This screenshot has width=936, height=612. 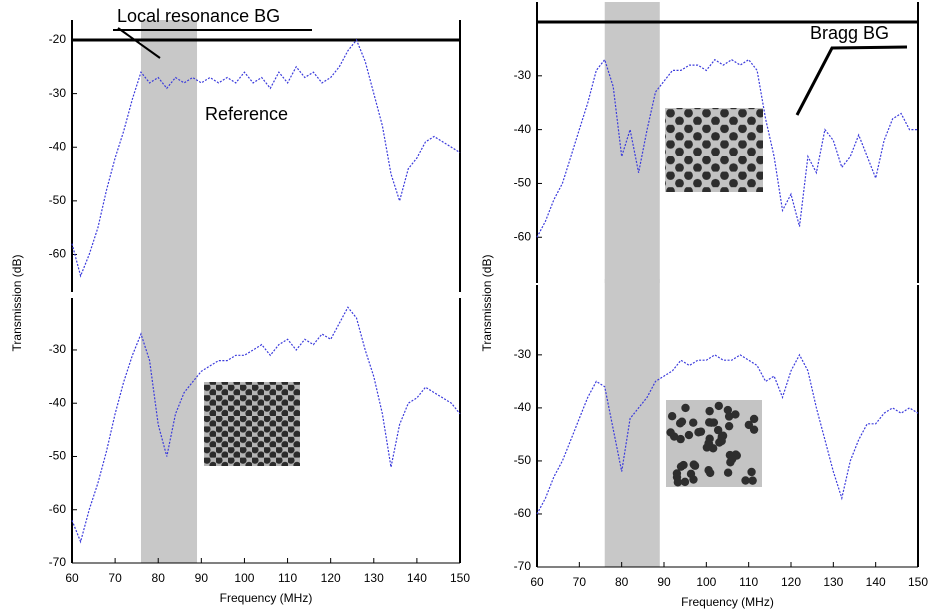 What do you see at coordinates (246, 114) in the screenshot?
I see `annotation: Reference` at bounding box center [246, 114].